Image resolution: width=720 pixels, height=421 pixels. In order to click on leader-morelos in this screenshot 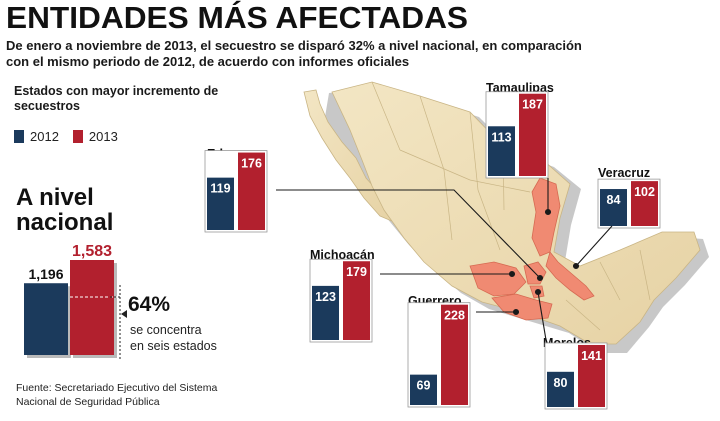, I will do `click(542, 316)`.